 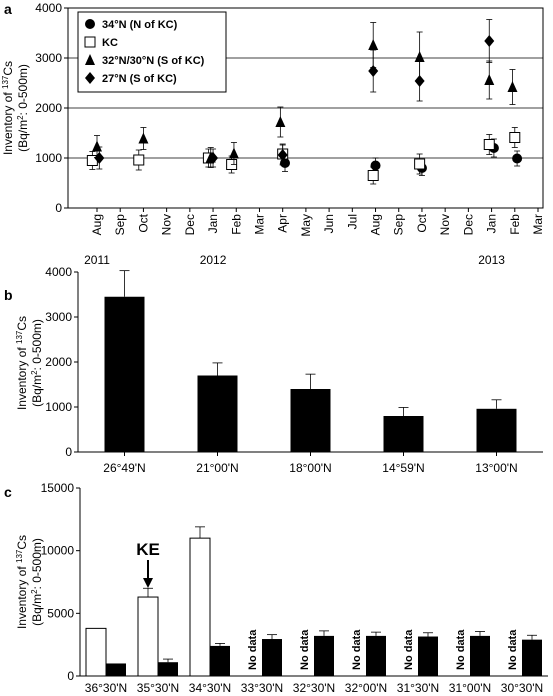 What do you see at coordinates (148, 549) in the screenshot?
I see `annotation-label: KE` at bounding box center [148, 549].